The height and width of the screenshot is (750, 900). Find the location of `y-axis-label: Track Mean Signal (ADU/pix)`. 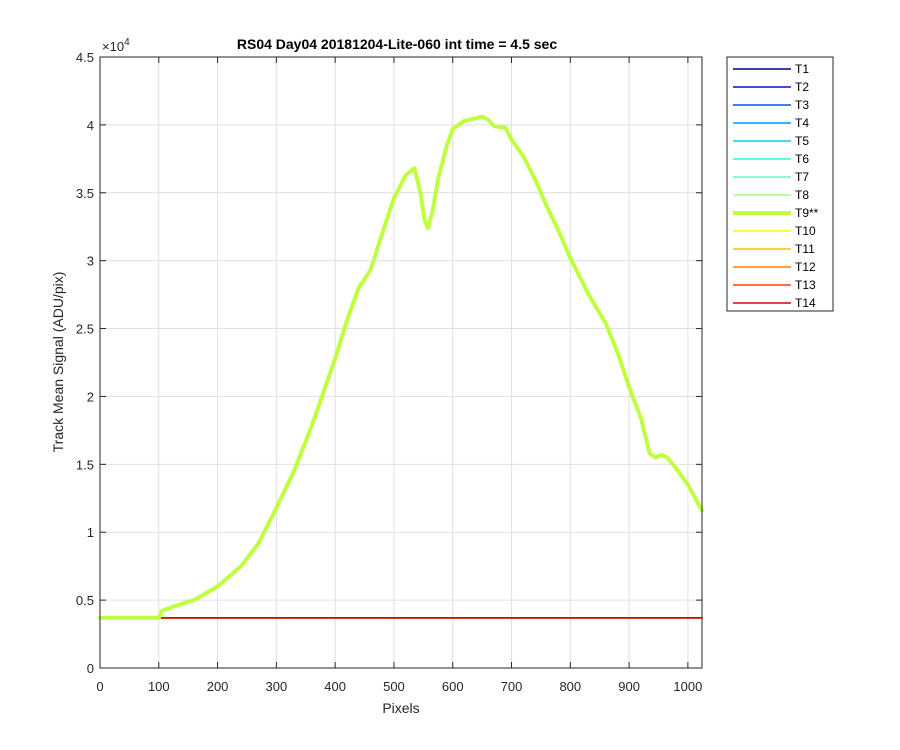

y-axis-label: Track Mean Signal (ADU/pix) is located at coordinates (58, 362).